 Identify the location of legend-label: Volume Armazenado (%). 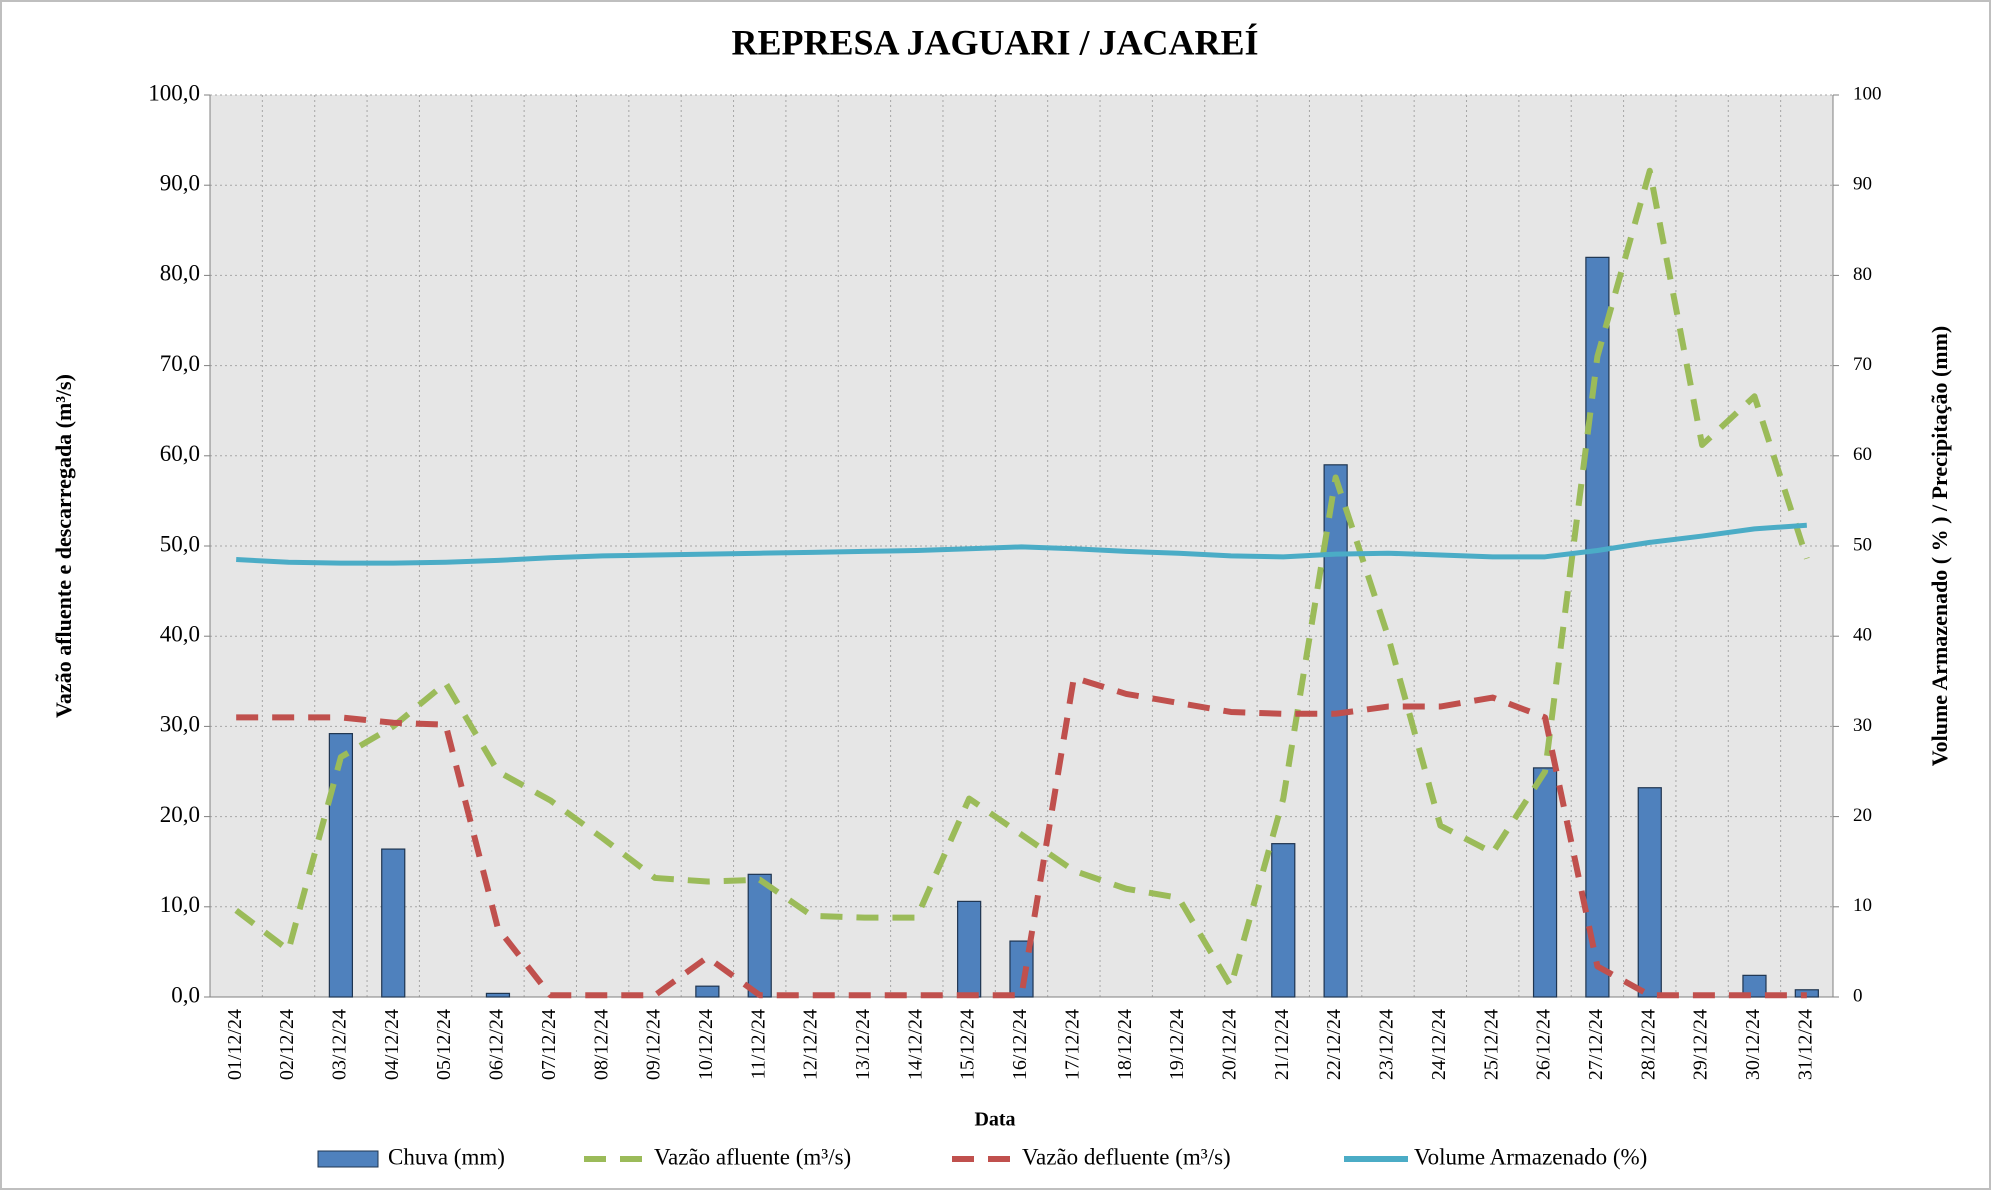
(1530, 1156).